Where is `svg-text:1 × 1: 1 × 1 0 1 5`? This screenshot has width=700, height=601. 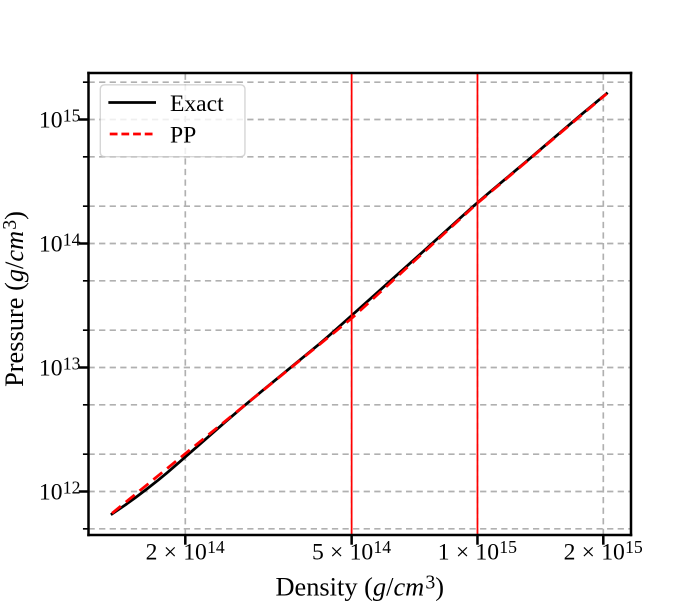 svg-text:1 × 1: 1 × 1 0 1 5 is located at coordinates (476, 549).